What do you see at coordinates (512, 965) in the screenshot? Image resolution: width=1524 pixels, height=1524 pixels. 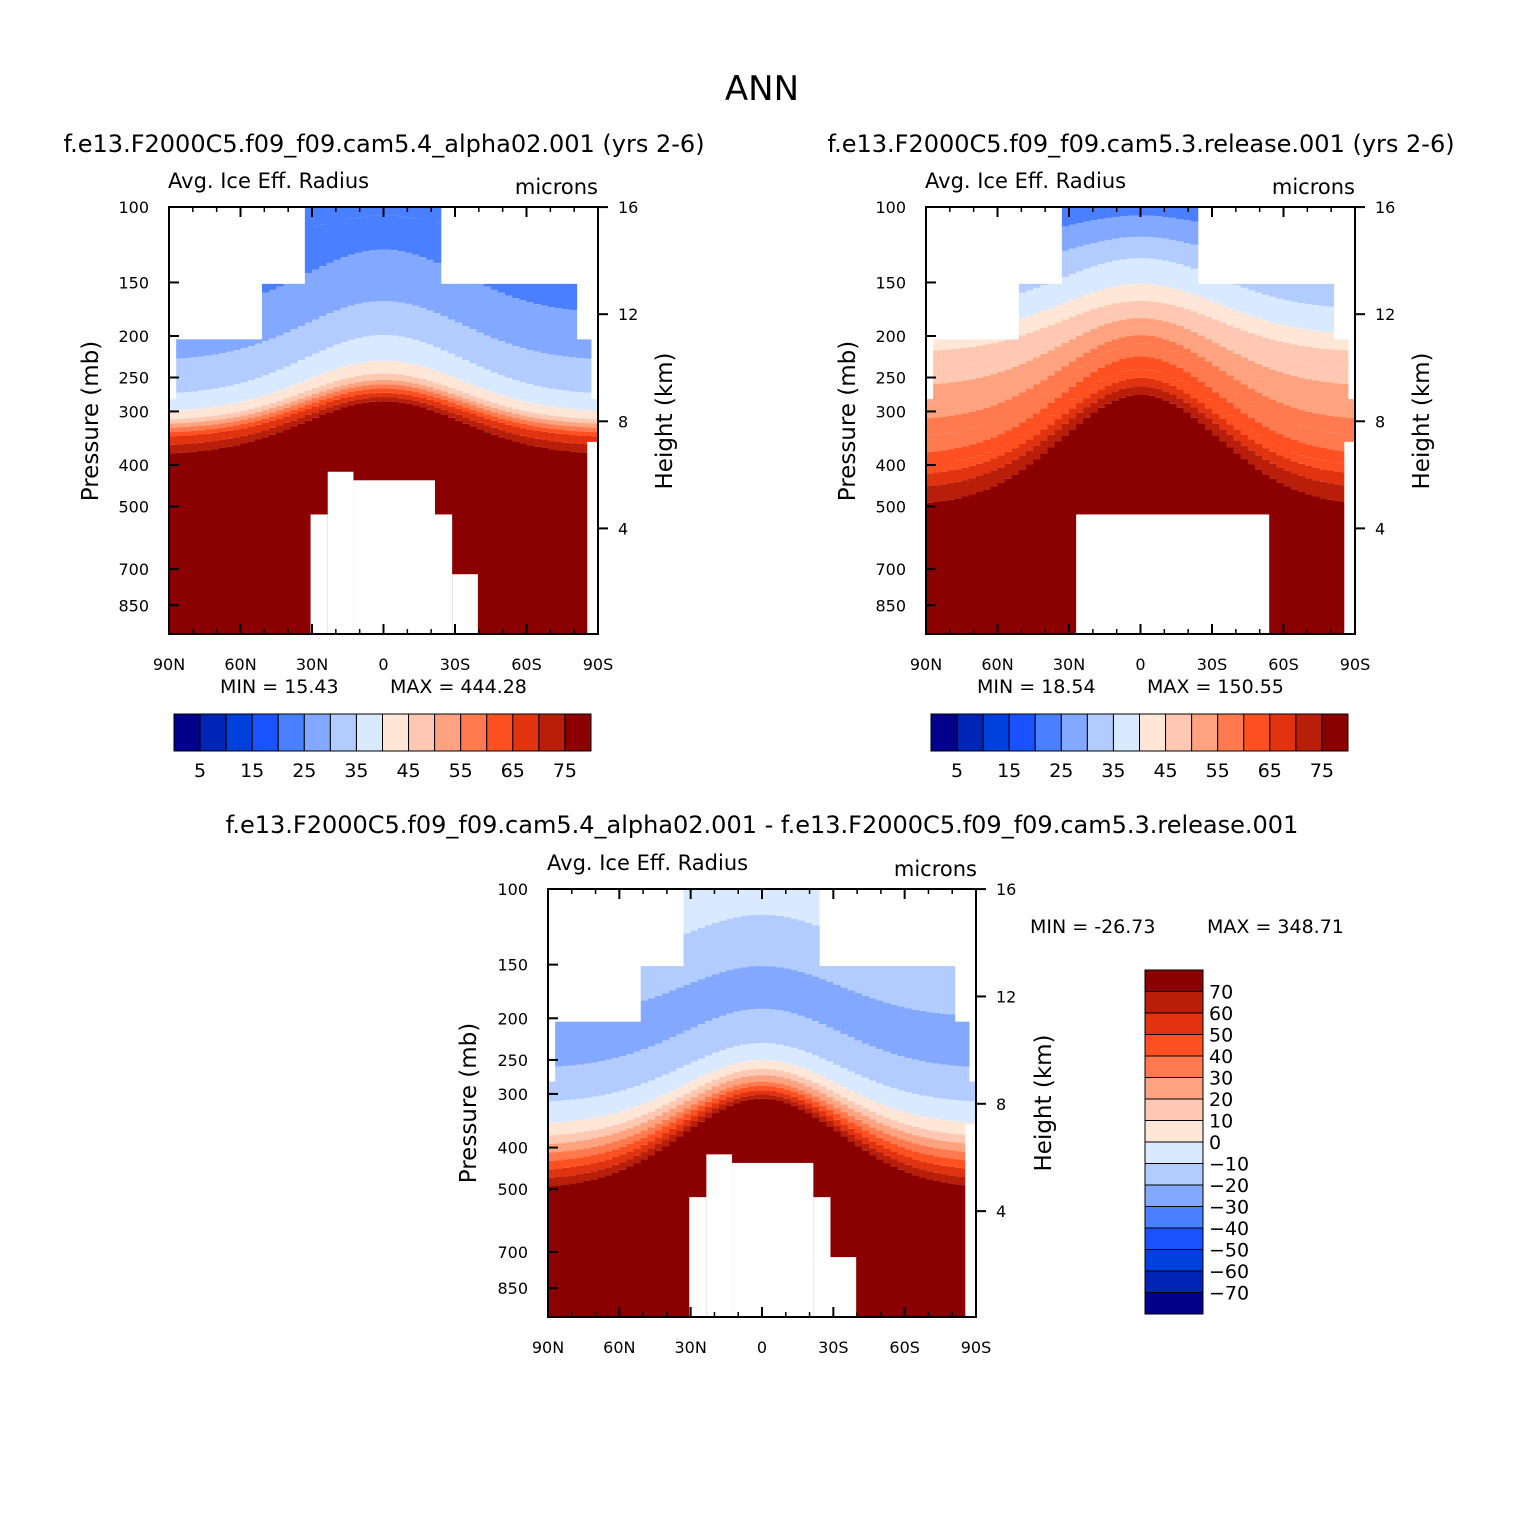 I see `y-tick-label: 150` at bounding box center [512, 965].